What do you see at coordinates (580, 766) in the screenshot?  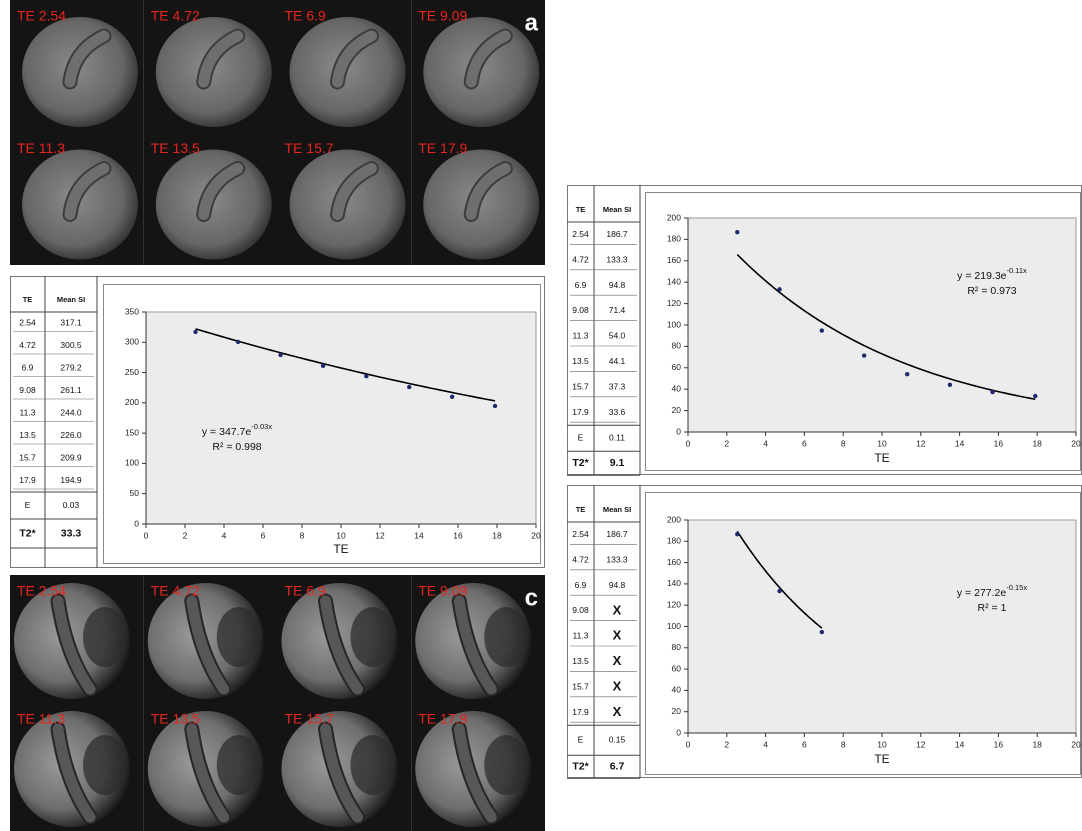 I see `table-result: T2*` at bounding box center [580, 766].